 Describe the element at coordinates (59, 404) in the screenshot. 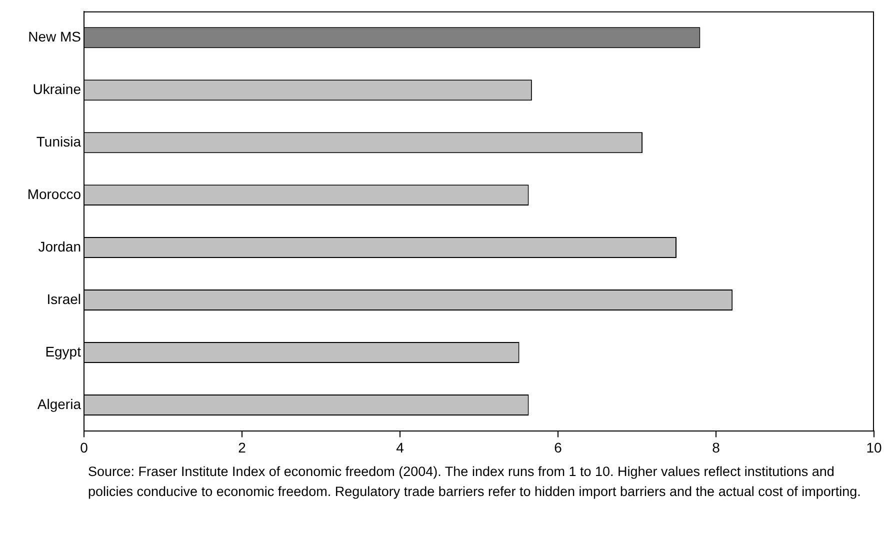

I see `y-tick-label: Algeria` at that location.